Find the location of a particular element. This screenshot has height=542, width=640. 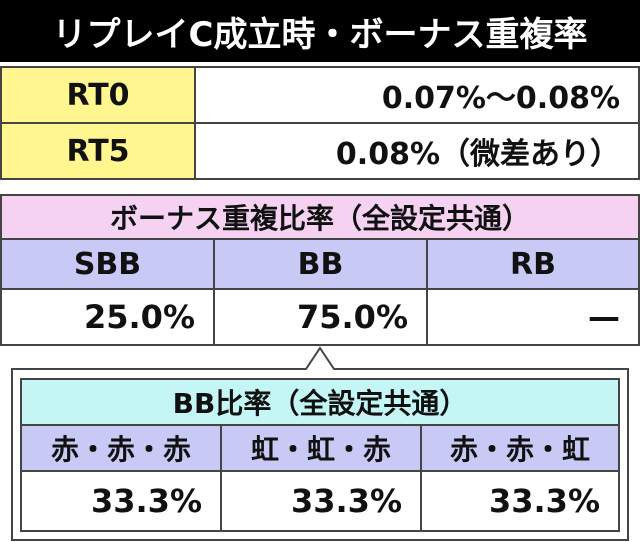

table-title: BB比率（全設定共通） is located at coordinates (320, 402).